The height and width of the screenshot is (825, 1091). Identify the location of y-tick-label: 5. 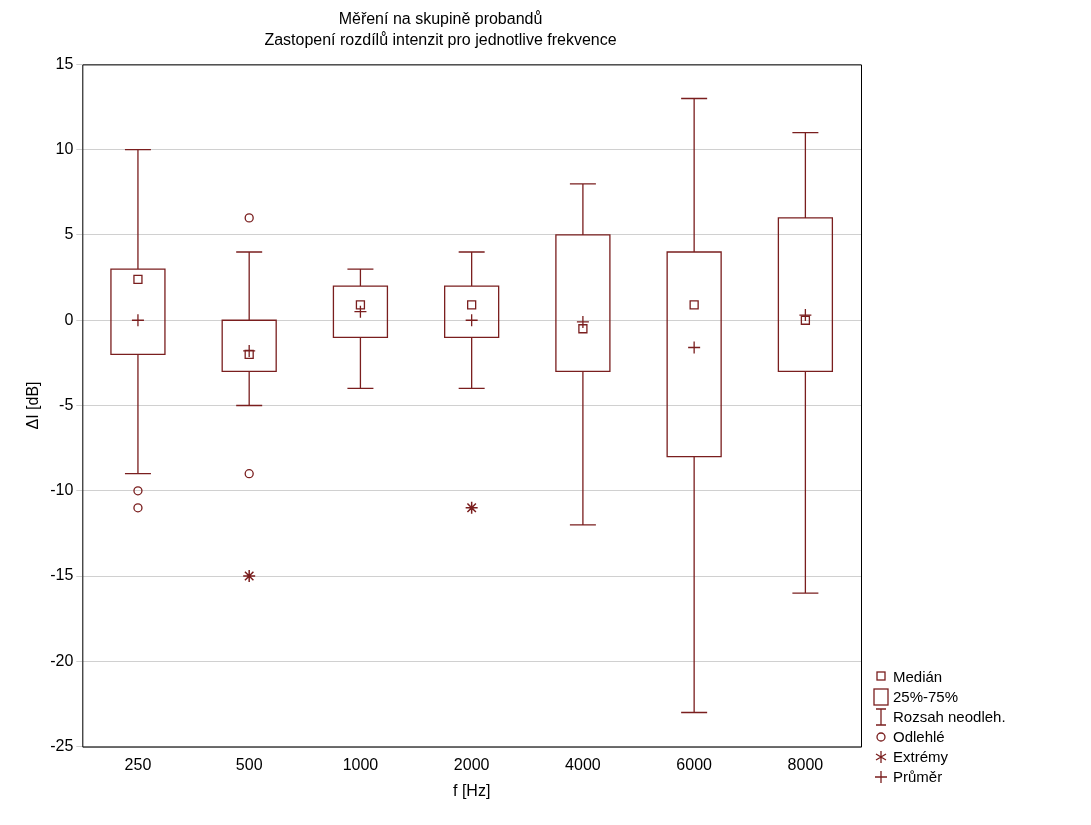
(69, 234).